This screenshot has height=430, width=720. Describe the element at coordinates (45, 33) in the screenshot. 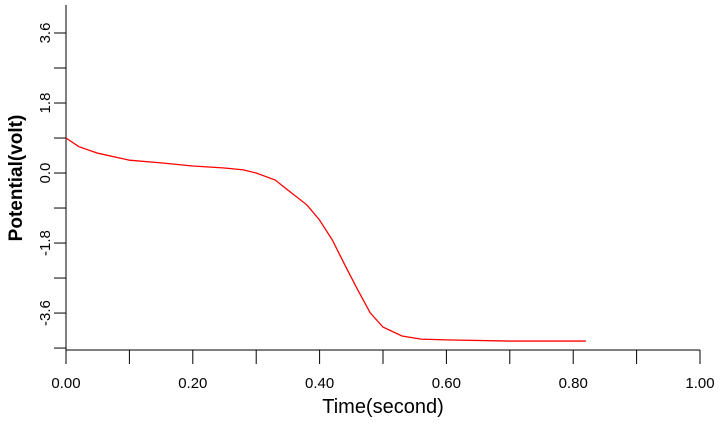

I see `y-tick-label: 3.6` at that location.